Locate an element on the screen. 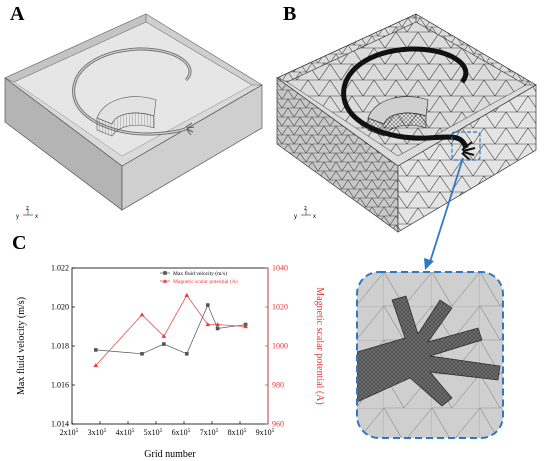 Image resolution: width=550 pixels, height=461 pixels. axis-triad-a: y z x is located at coordinates (27, 213).